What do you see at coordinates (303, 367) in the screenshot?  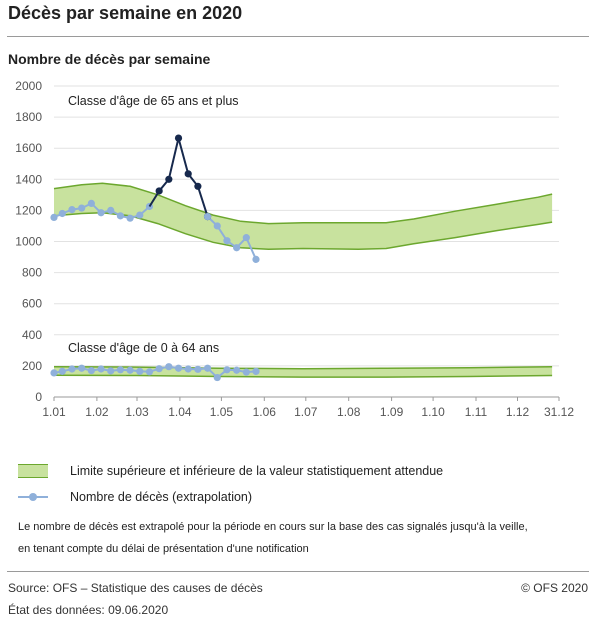 I see `band-0-64-upper` at bounding box center [303, 367].